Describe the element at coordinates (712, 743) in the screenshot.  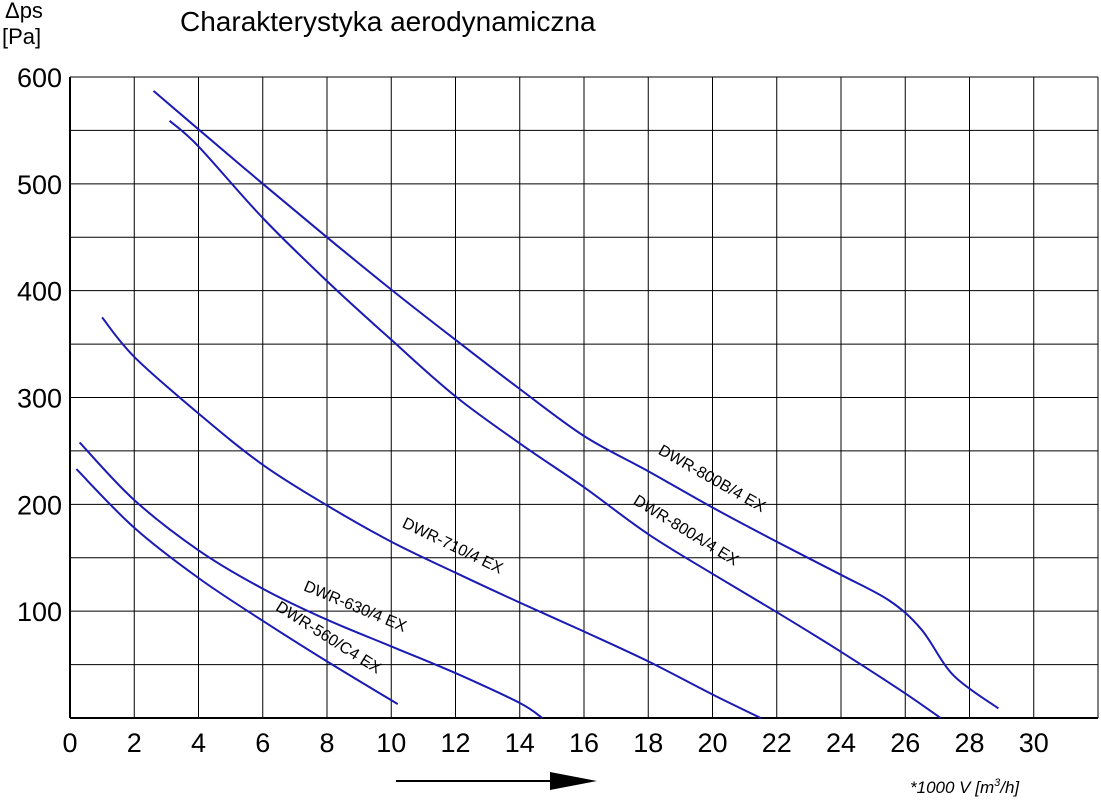
I see `x-tick-label: 20` at that location.